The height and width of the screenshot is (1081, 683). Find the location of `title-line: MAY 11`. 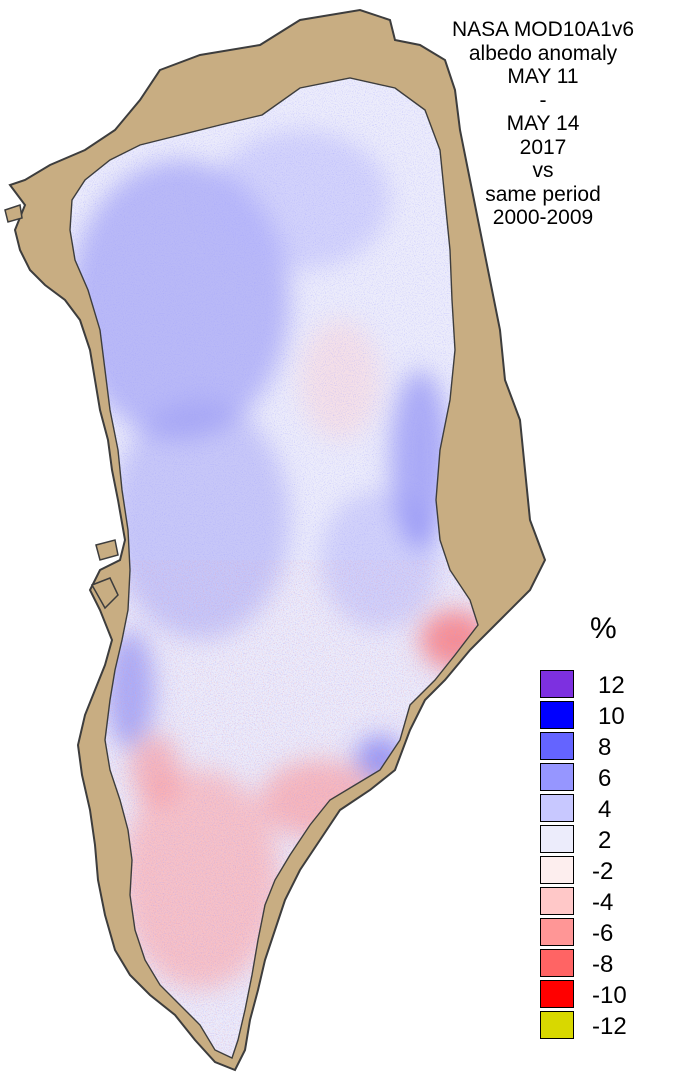

title-line: MAY 11 is located at coordinates (543, 76).